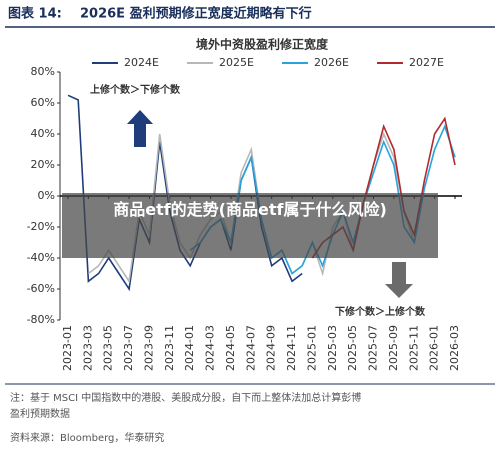  What do you see at coordinates (413, 348) in the screenshot?
I see `x-tick-label: 2025-11` at bounding box center [413, 348].